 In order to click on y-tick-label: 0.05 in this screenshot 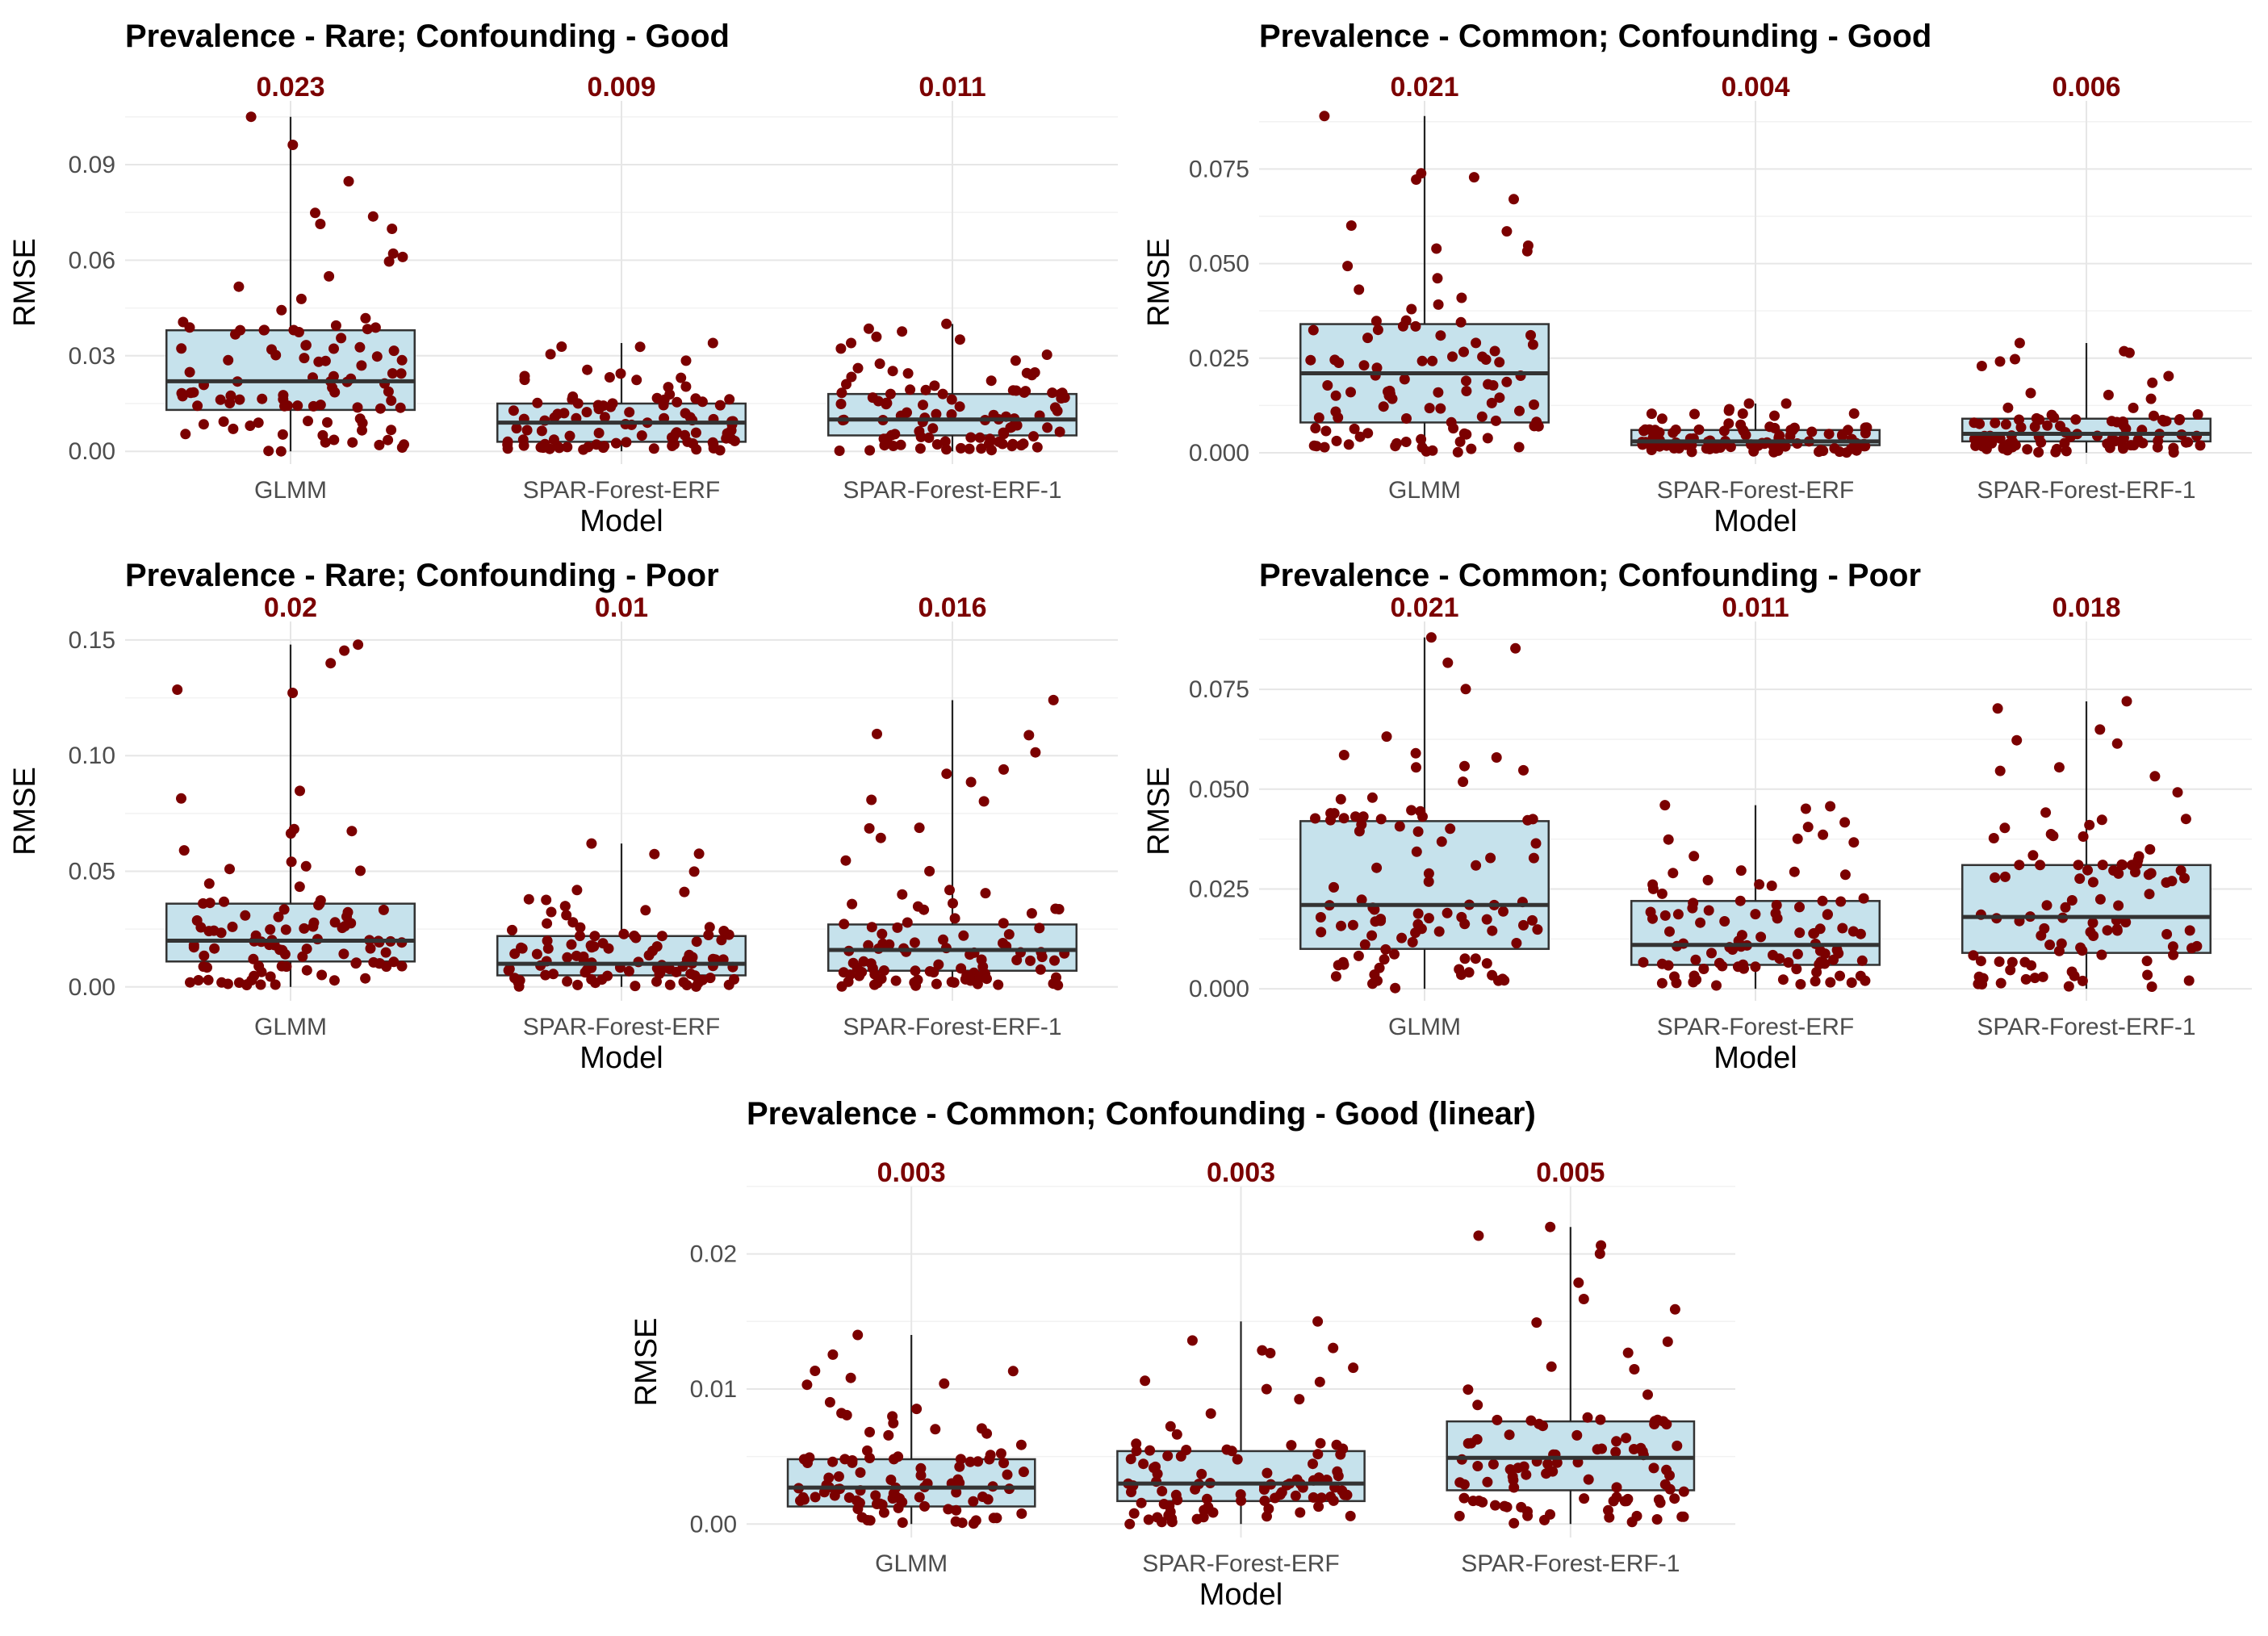, I will do `click(92, 872)`.